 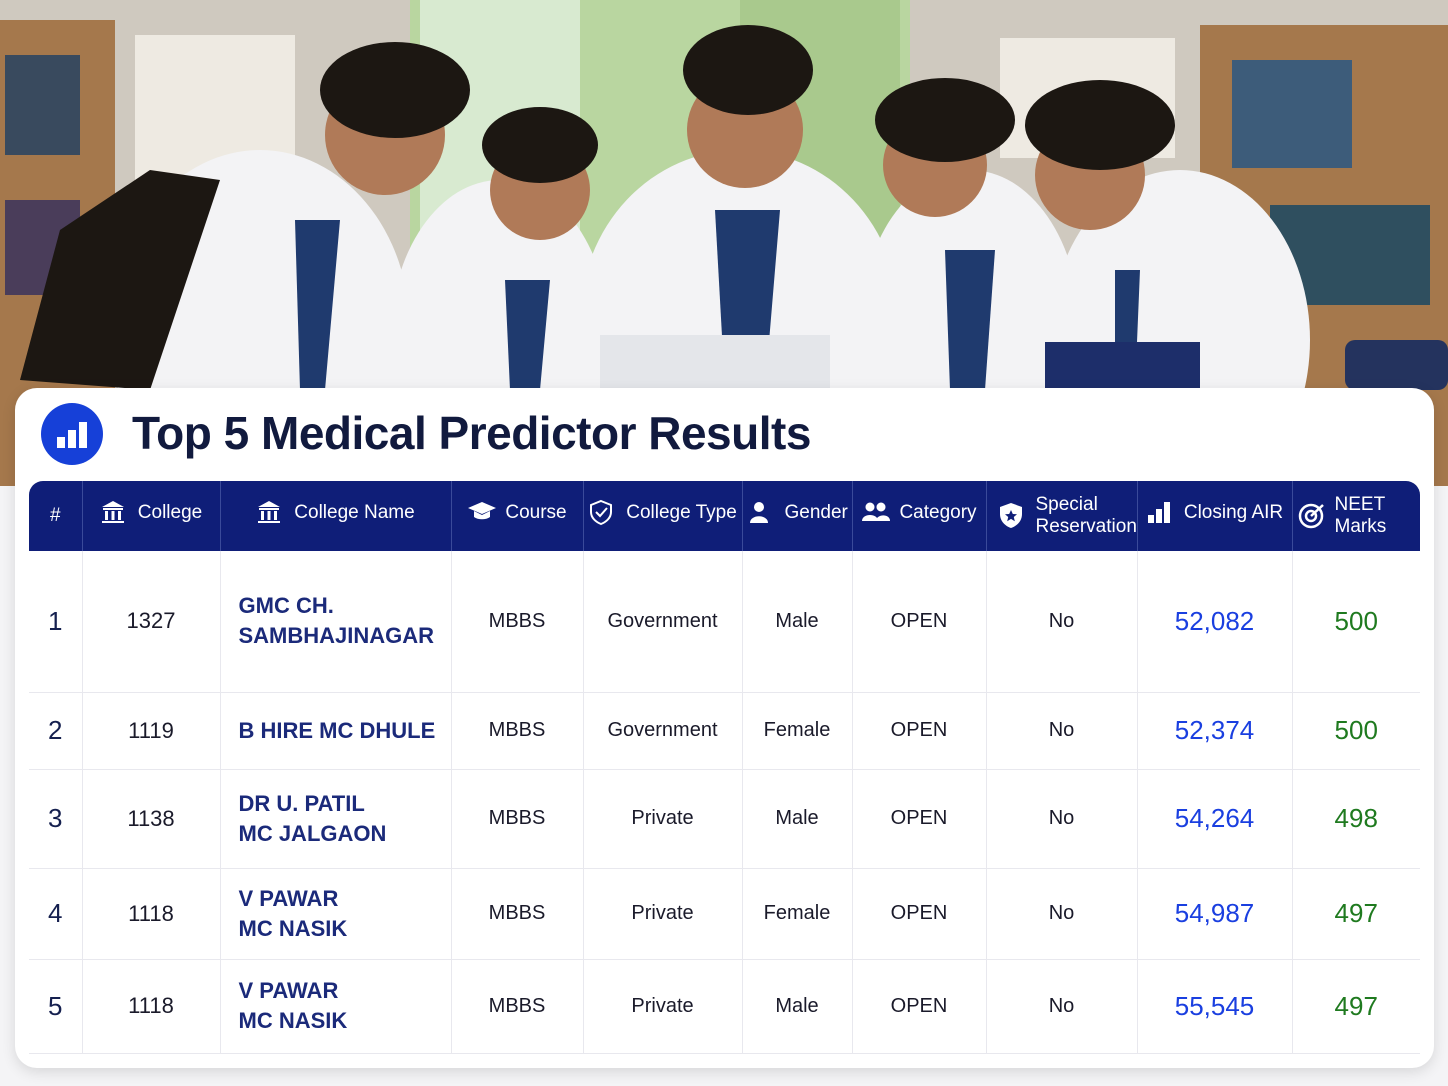 I want to click on header-label: Closing AIR, so click(x=1233, y=512).